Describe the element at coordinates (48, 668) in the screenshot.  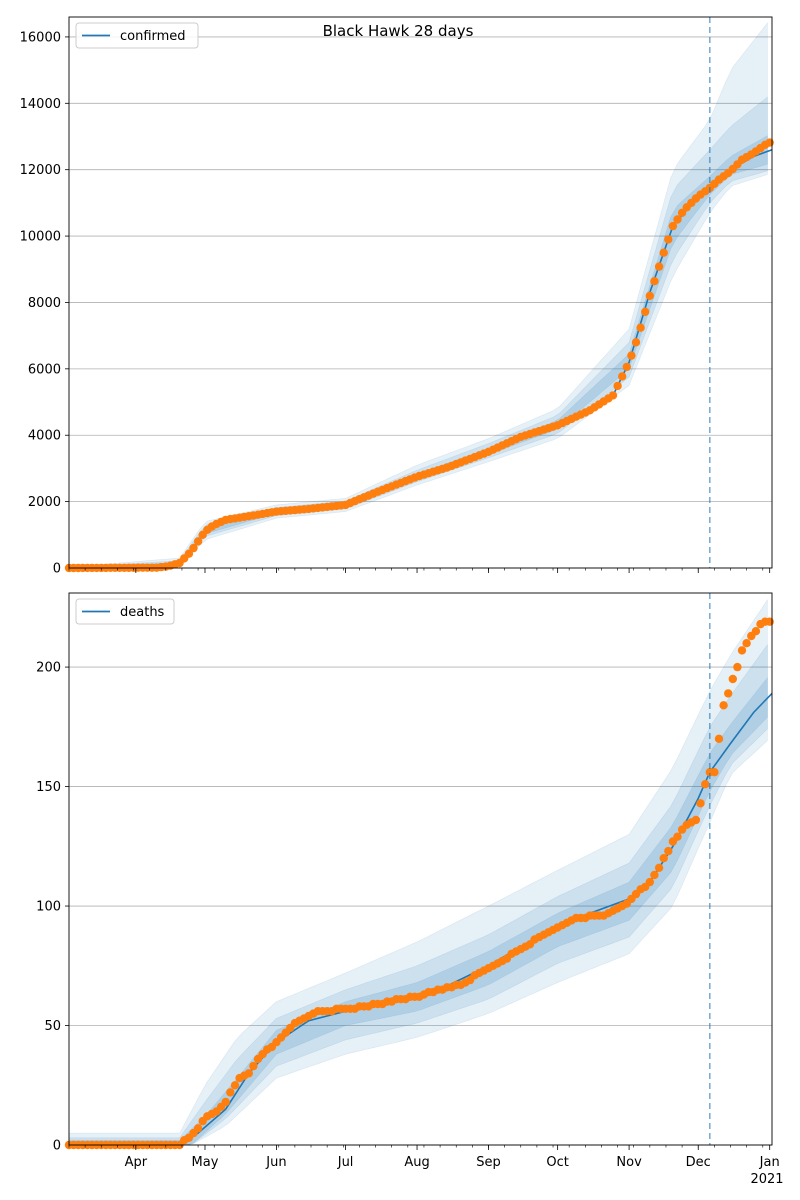
I see `y-tick-label: 200` at that location.